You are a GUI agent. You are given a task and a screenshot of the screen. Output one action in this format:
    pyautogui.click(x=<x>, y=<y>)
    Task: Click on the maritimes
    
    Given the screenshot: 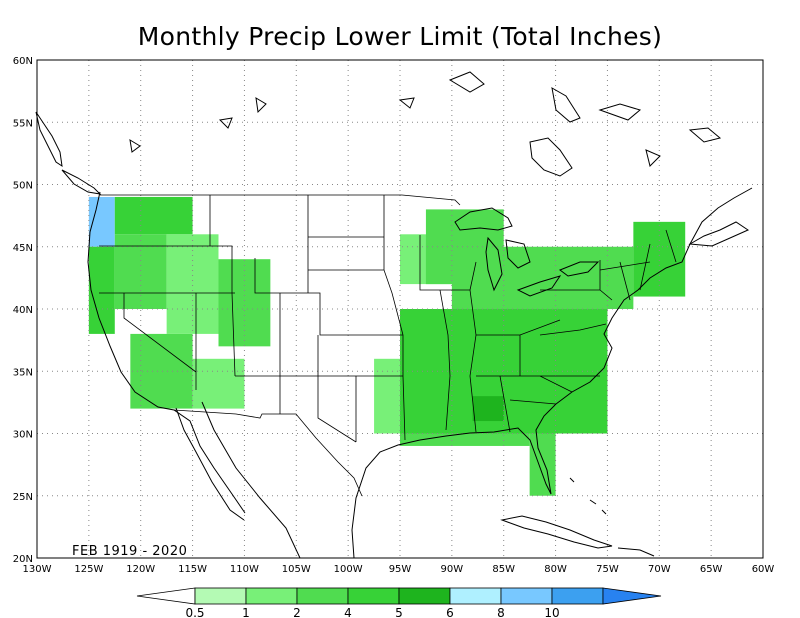 What is the action you would take?
    pyautogui.click(x=719, y=234)
    